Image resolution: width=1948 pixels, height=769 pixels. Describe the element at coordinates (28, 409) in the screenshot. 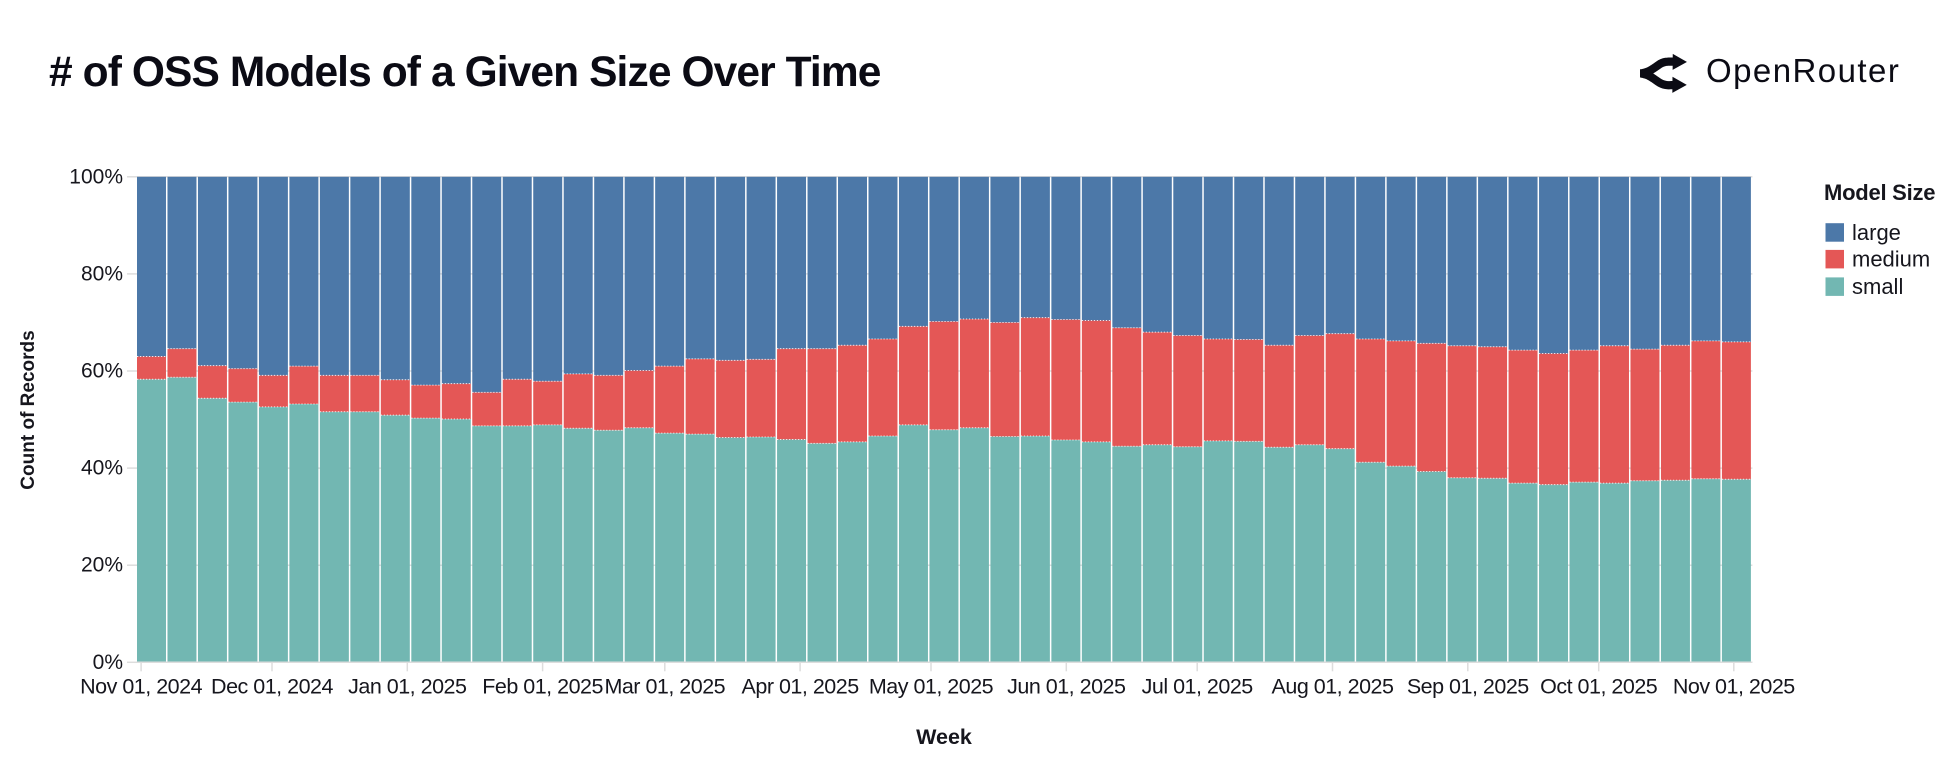

I see `svg-text: Count of Records` at that location.